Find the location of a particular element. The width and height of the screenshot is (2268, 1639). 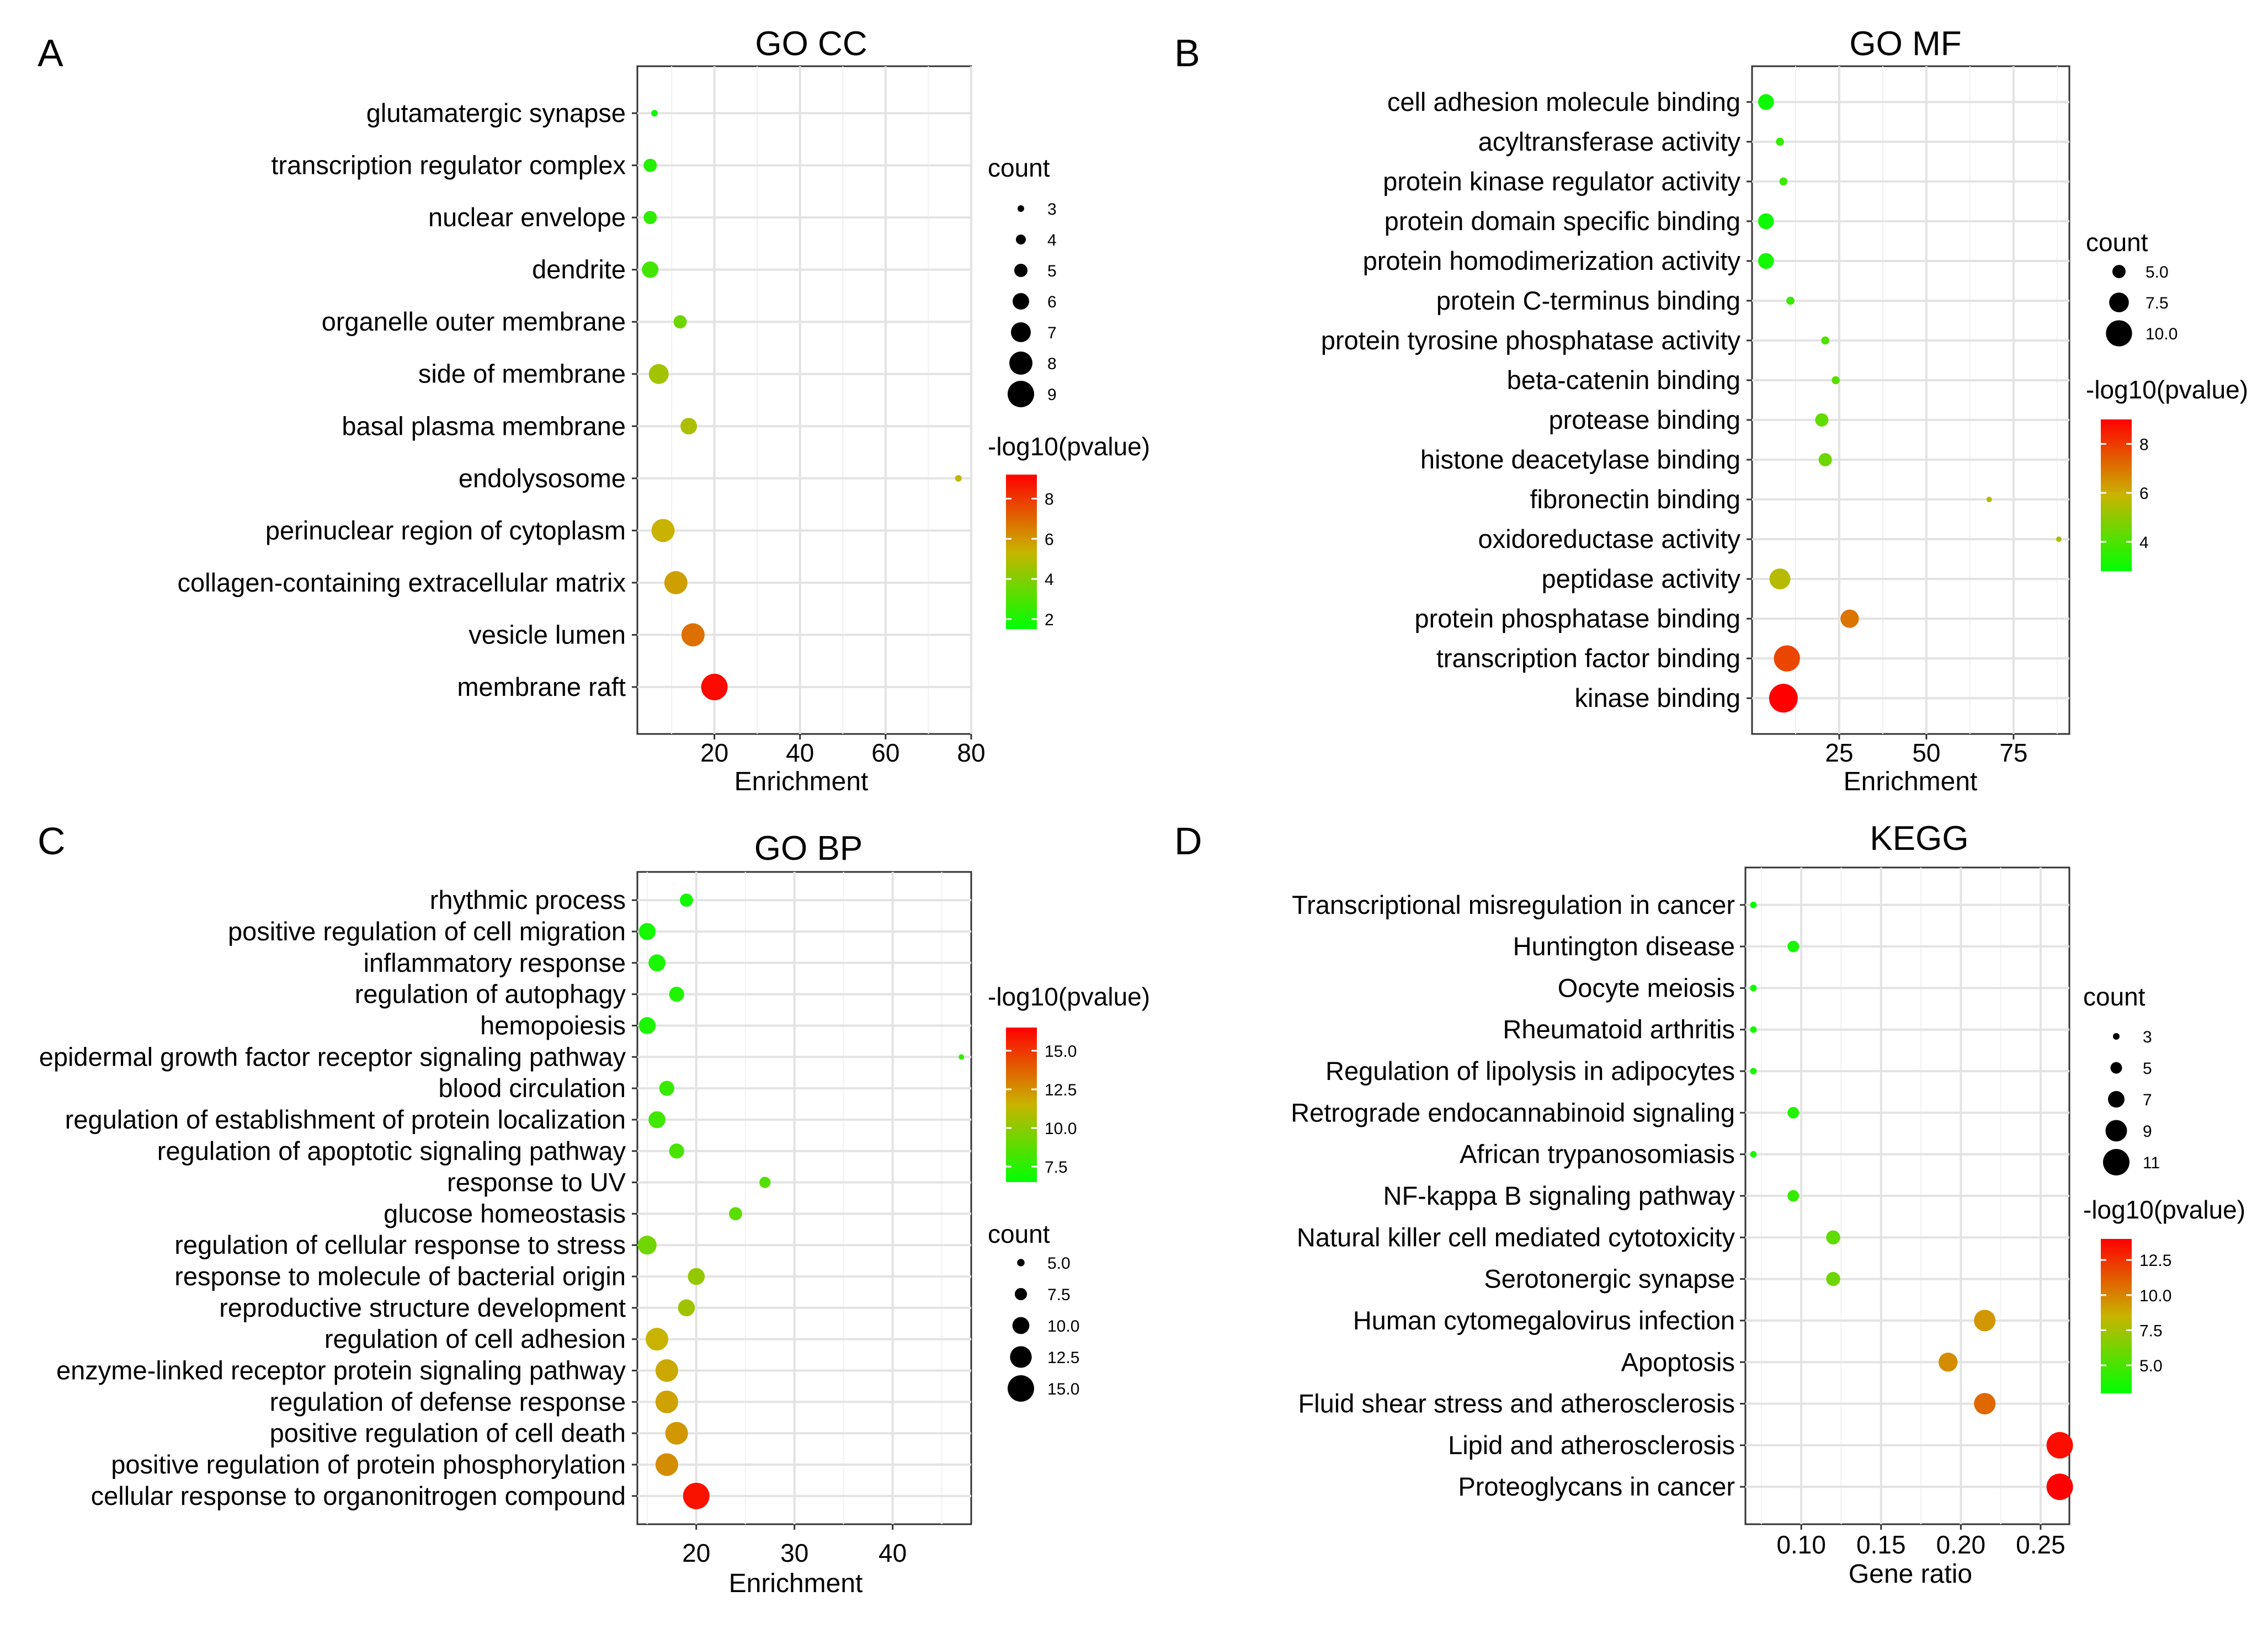

chart-title: GO MF is located at coordinates (1905, 44).